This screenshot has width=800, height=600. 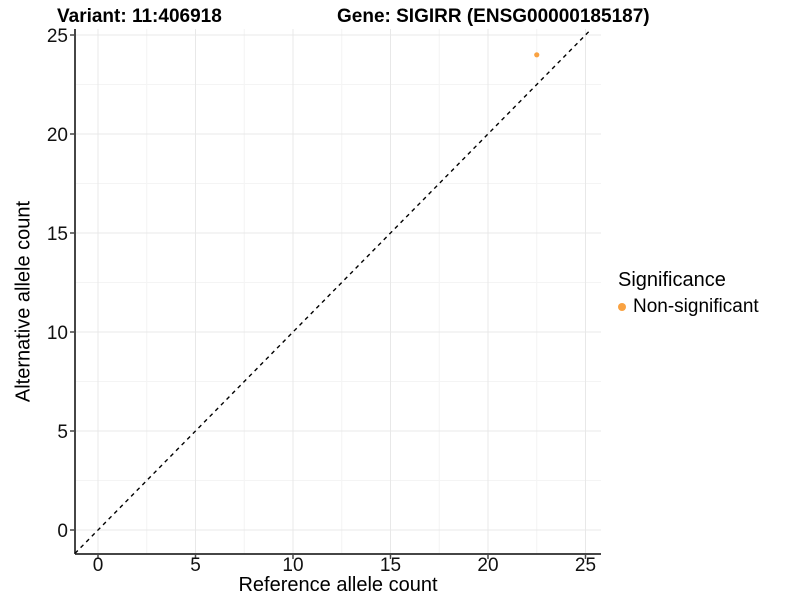 I want to click on data-point, so click(x=537, y=55).